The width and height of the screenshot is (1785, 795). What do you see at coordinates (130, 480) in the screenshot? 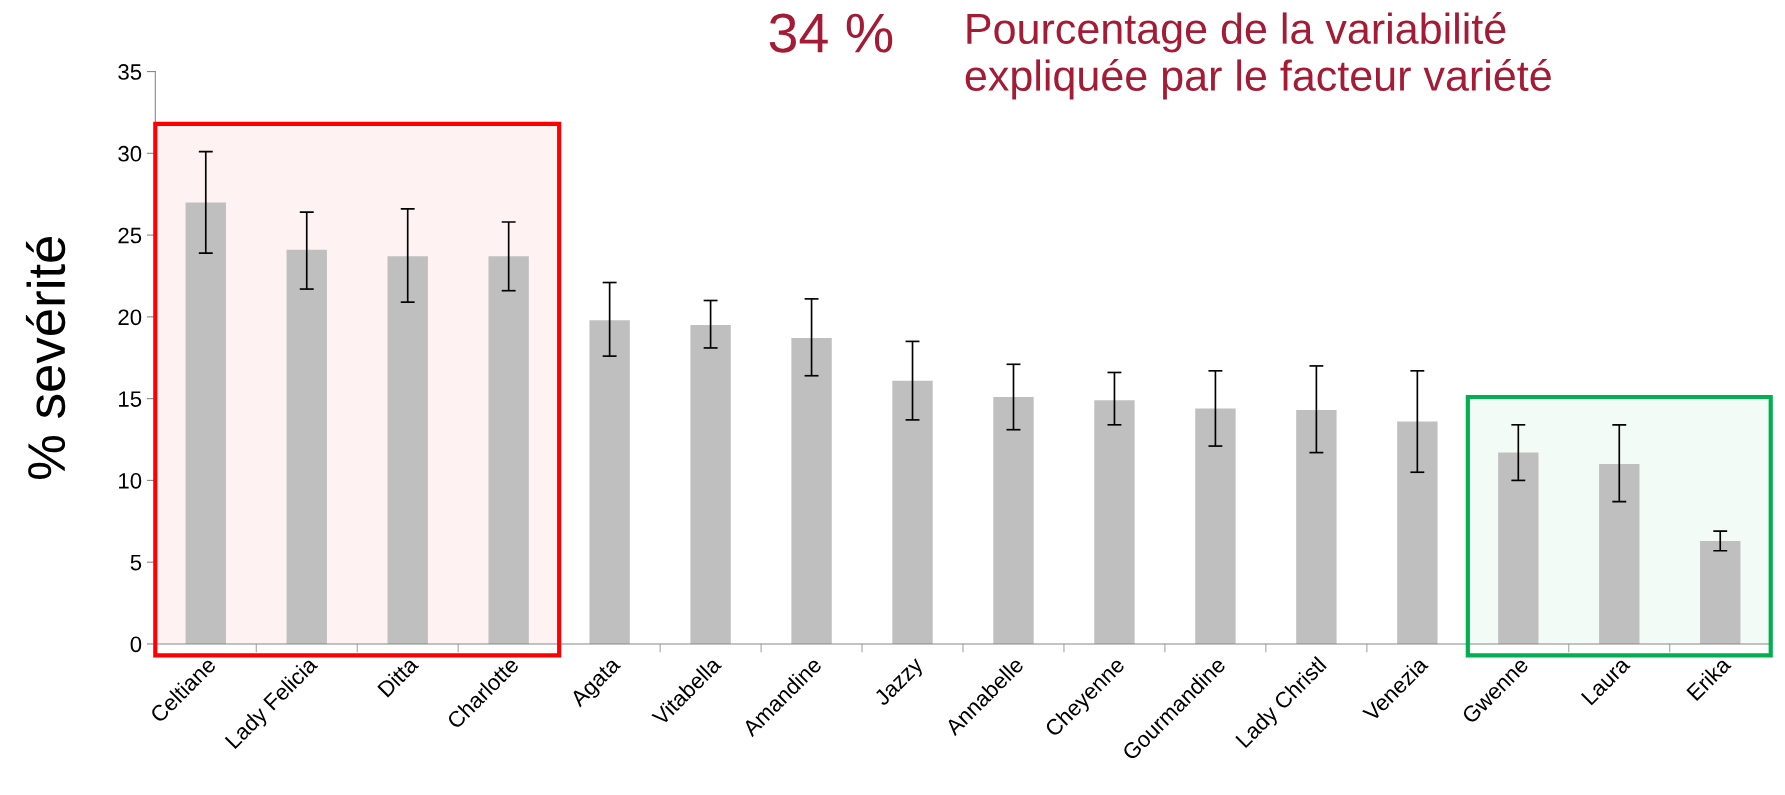
I see `y-tick-label: 10` at bounding box center [130, 480].